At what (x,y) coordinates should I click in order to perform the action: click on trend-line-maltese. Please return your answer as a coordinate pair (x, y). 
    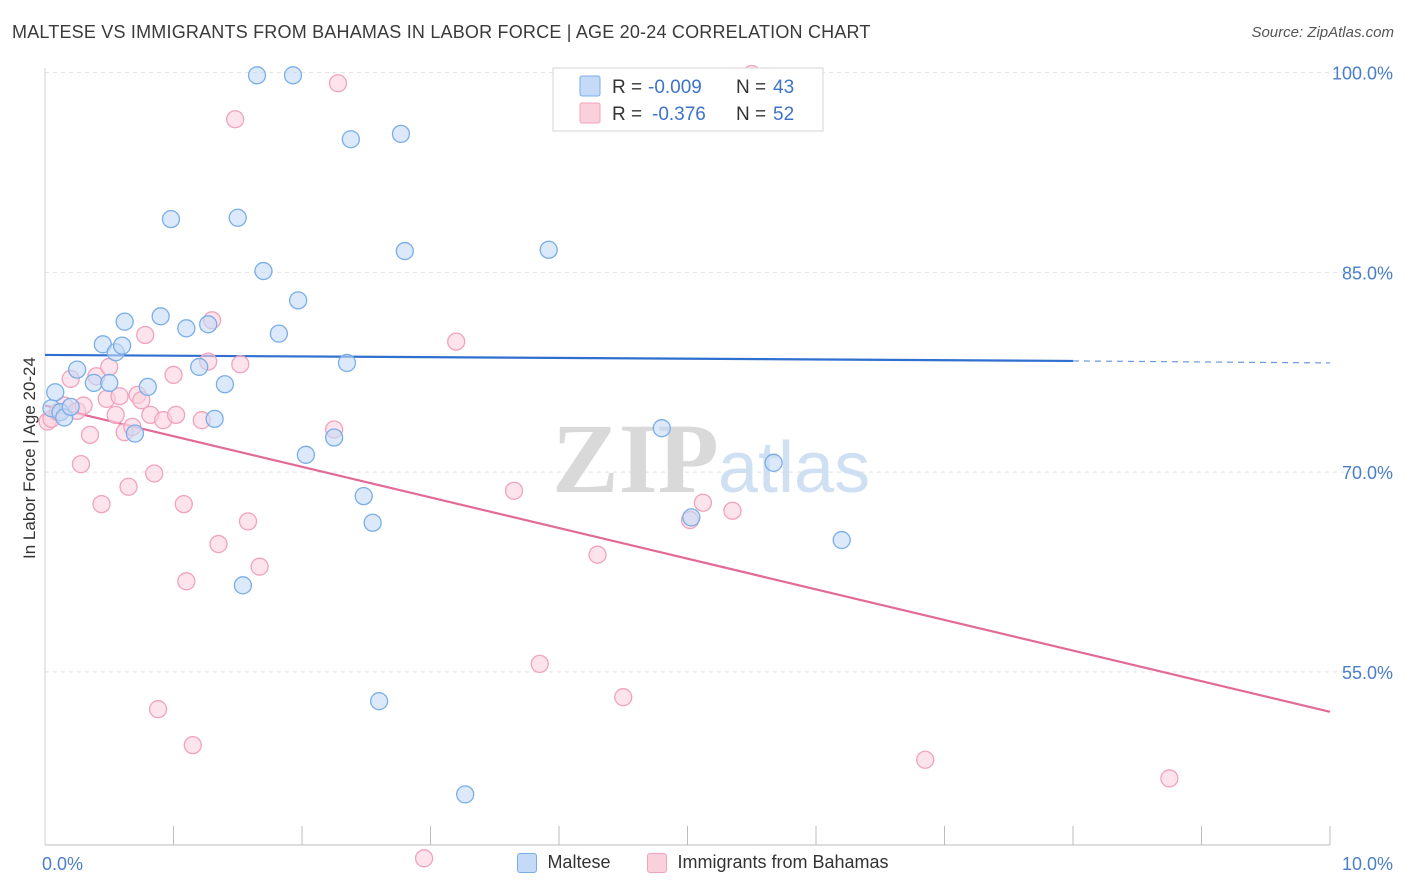
    Looking at the image, I should click on (559, 358).